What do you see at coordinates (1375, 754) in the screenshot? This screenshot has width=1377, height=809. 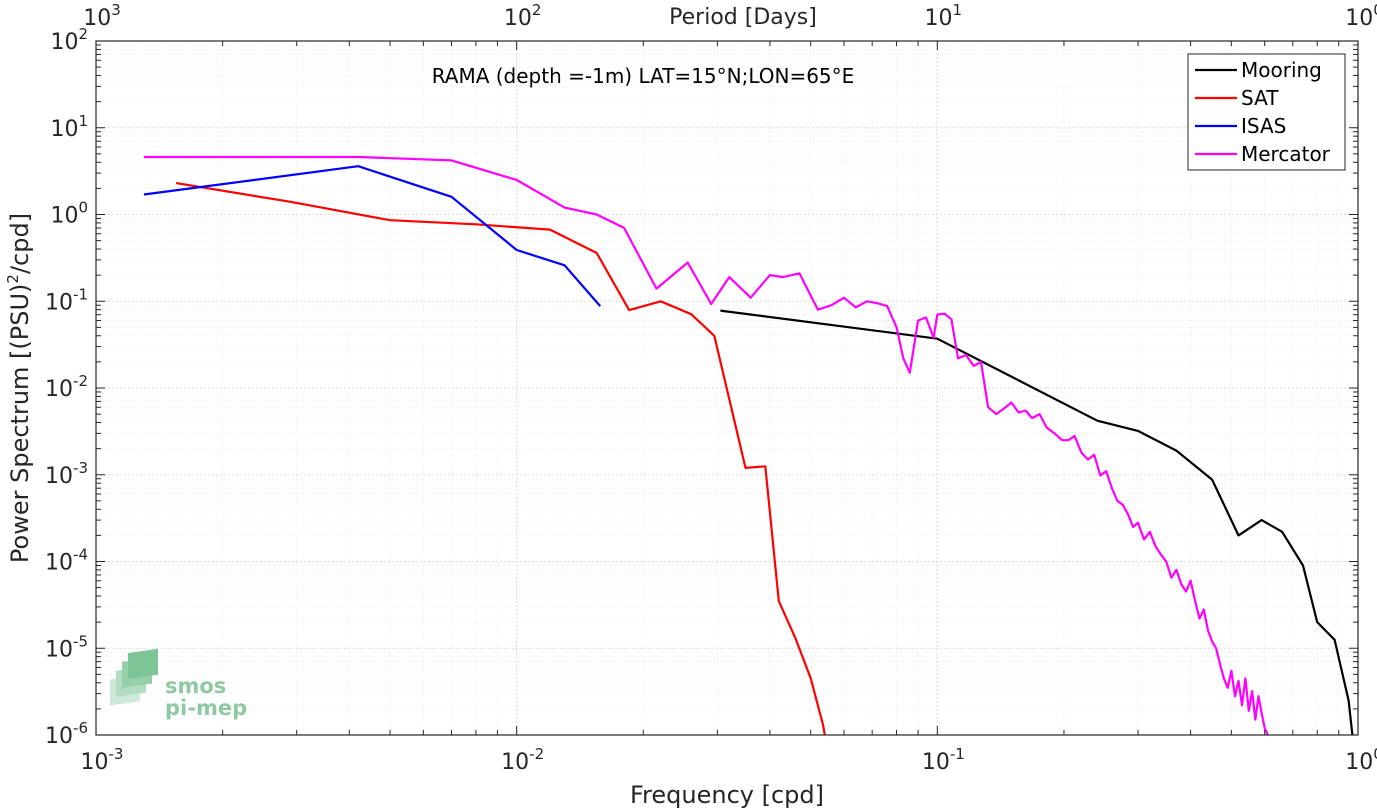 I see `x-tick-label-exp: 0` at bounding box center [1375, 754].